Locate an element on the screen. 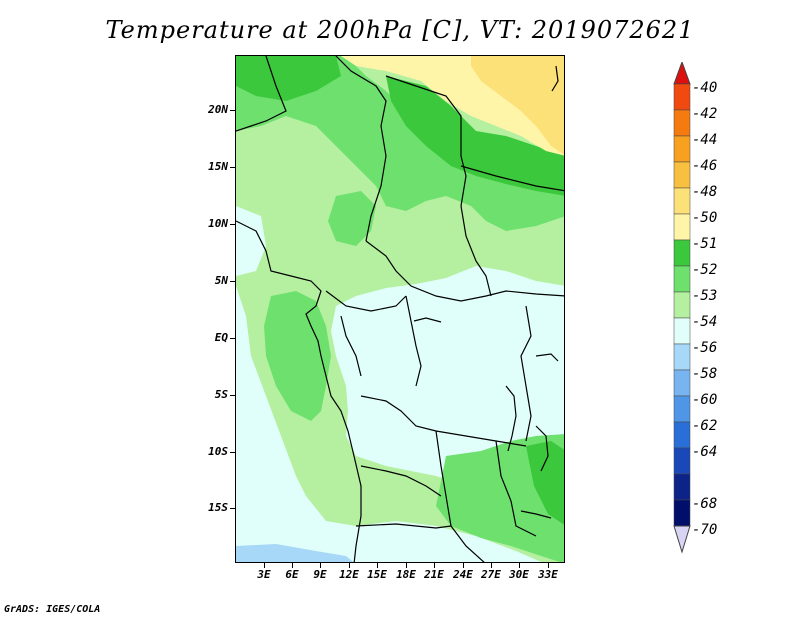  field-dark-green-ne is located at coordinates (475, 136).